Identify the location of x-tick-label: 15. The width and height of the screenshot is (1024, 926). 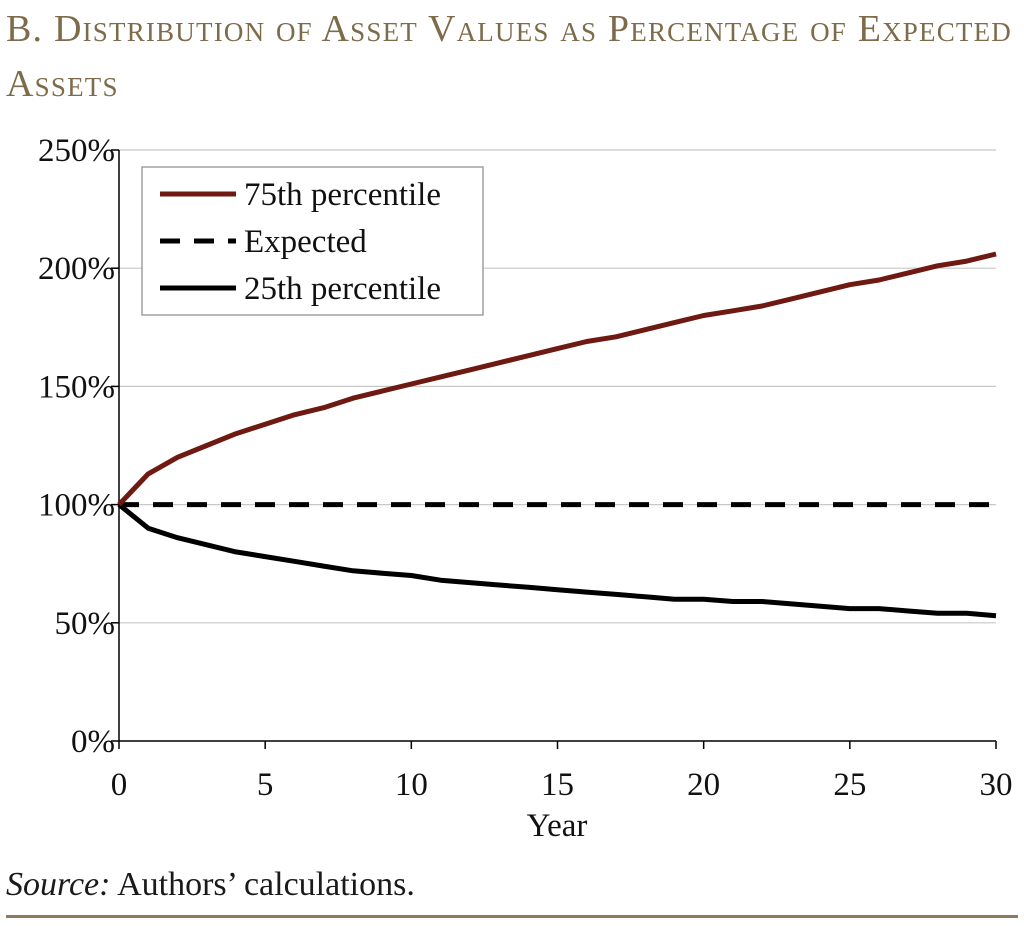
(557, 785).